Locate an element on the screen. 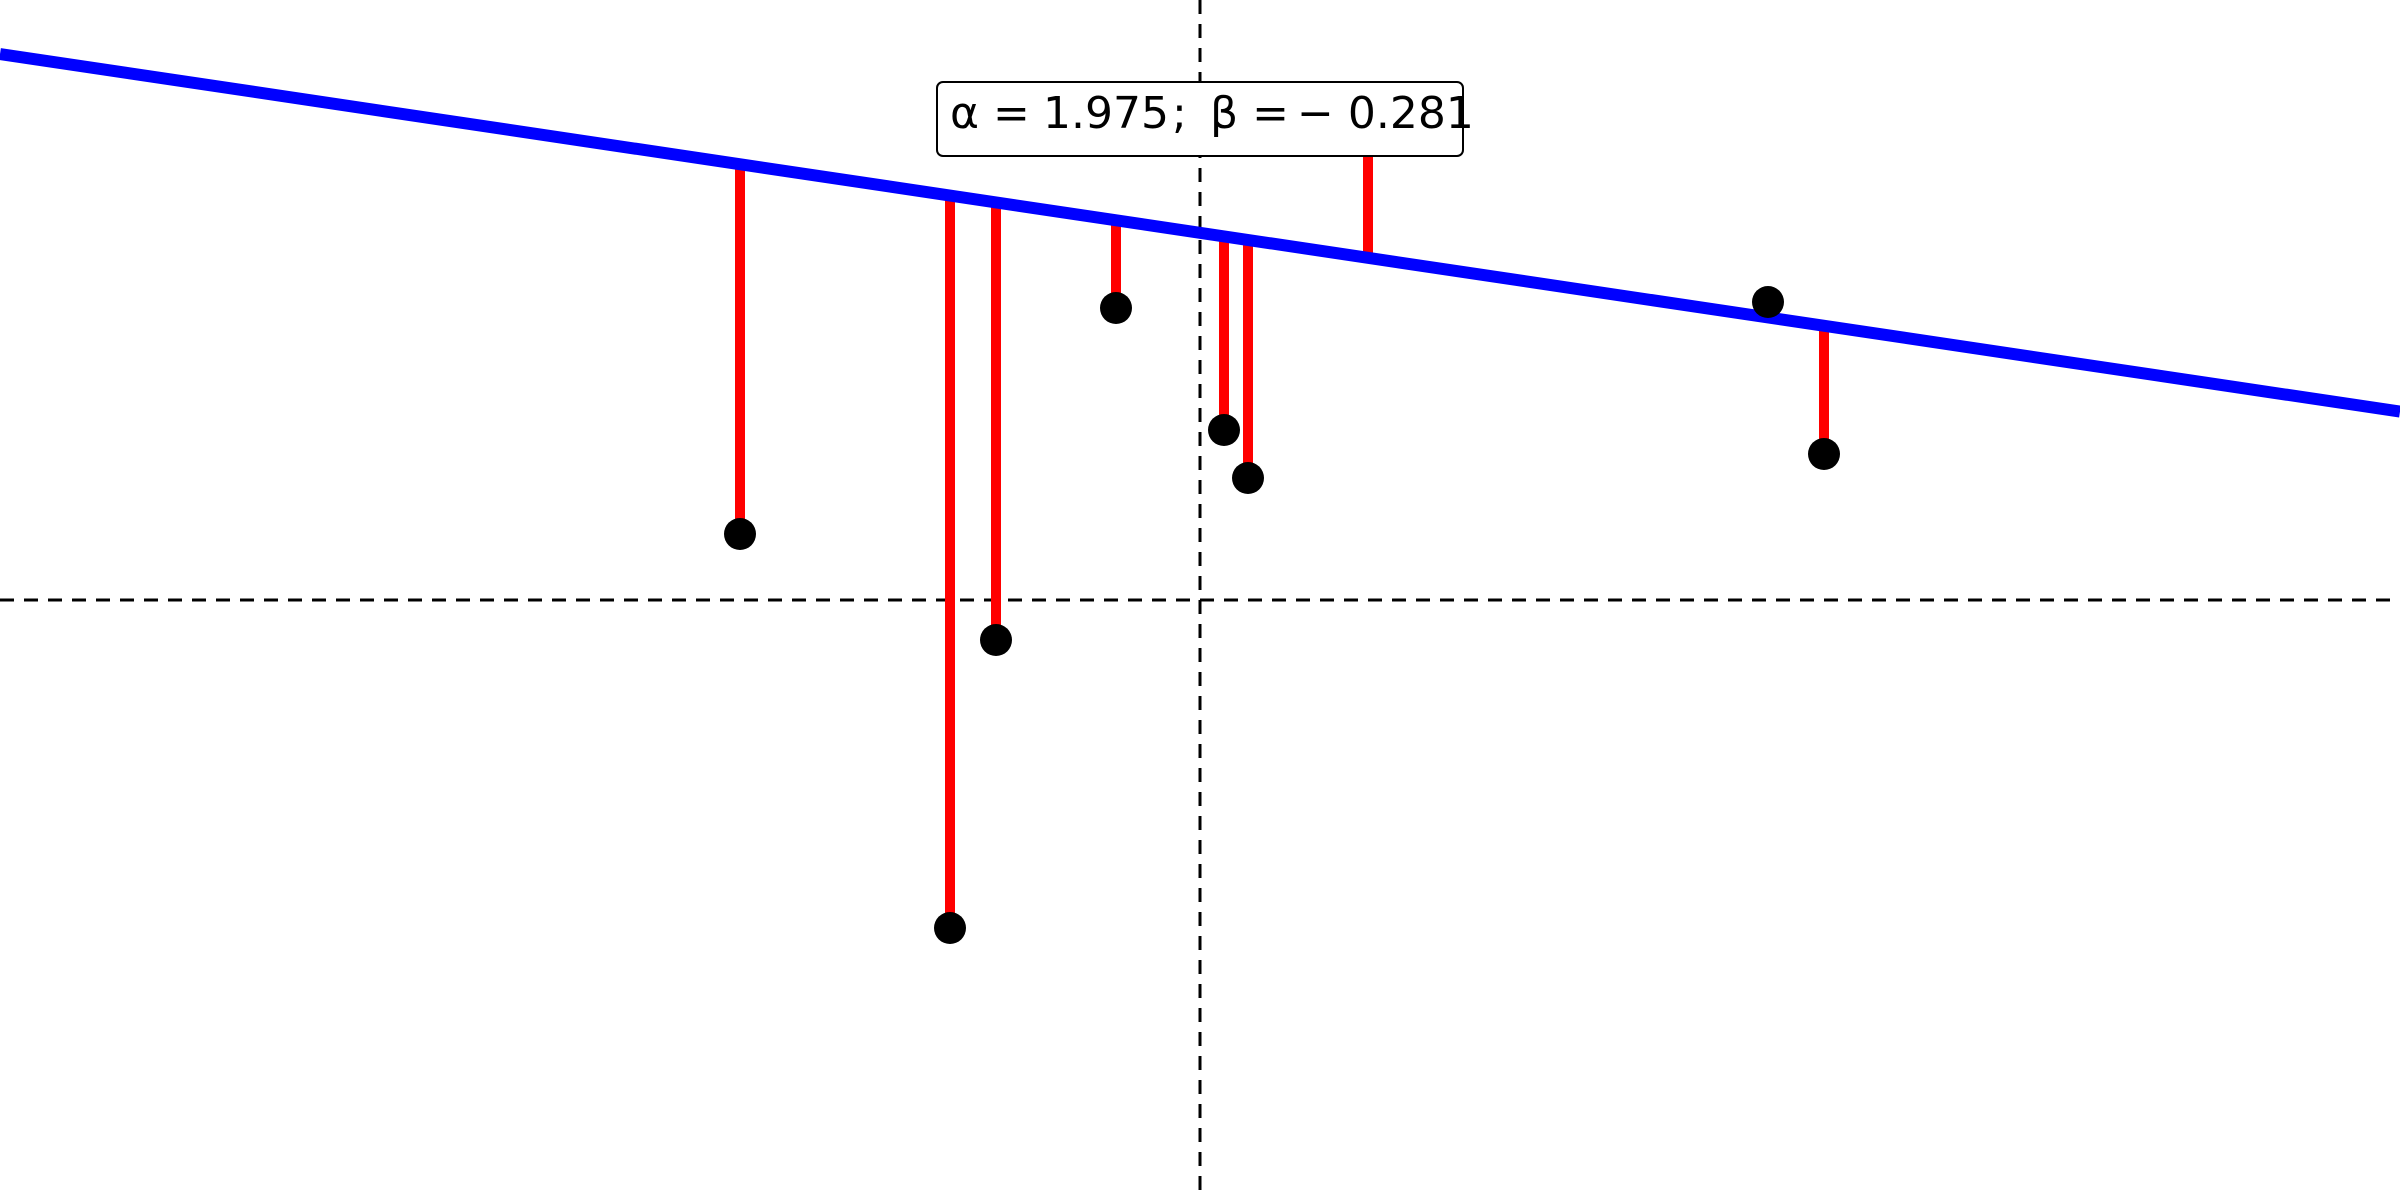 The width and height of the screenshot is (2400, 1200). parameter-annotation: α = 1.975 ; β = − 0.281 is located at coordinates (1205, 119).